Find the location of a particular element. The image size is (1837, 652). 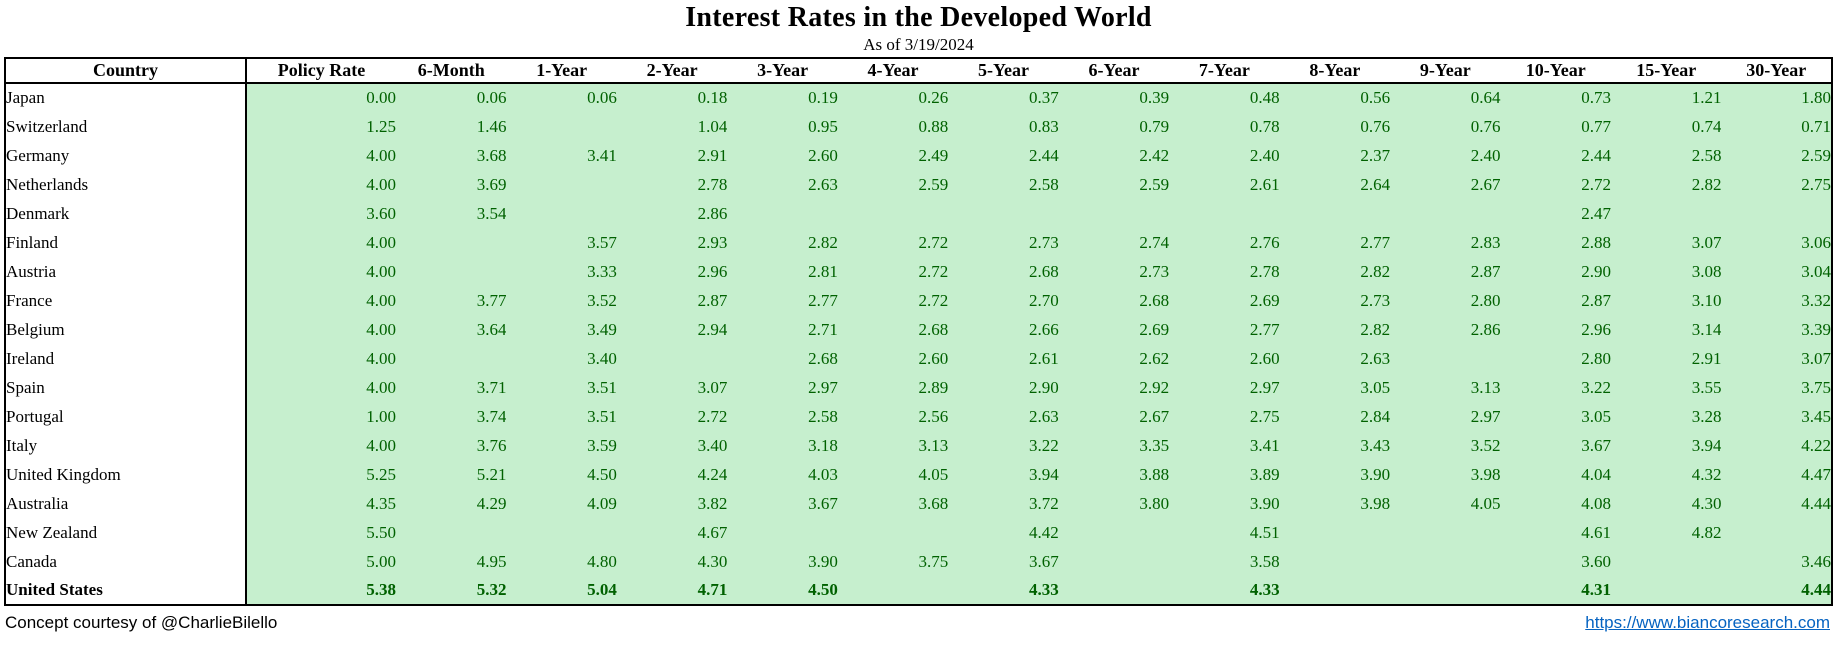

rate-cell: 0.18 is located at coordinates (672, 97).